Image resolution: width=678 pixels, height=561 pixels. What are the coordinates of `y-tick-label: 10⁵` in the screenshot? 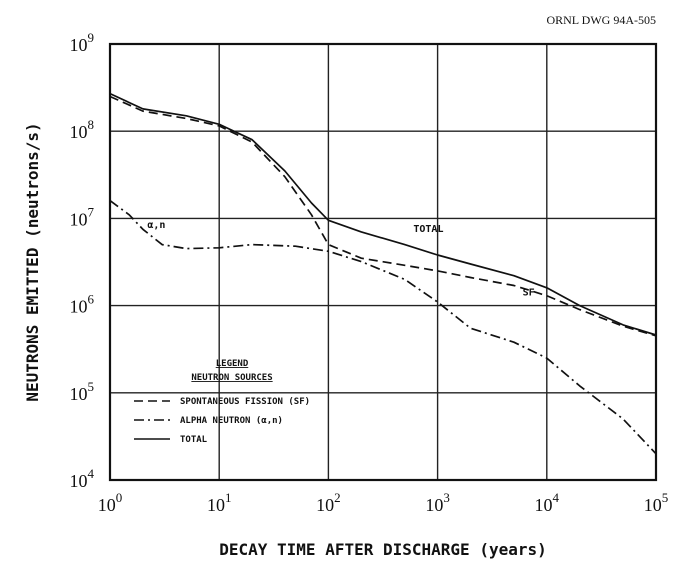 It's located at (82, 391).